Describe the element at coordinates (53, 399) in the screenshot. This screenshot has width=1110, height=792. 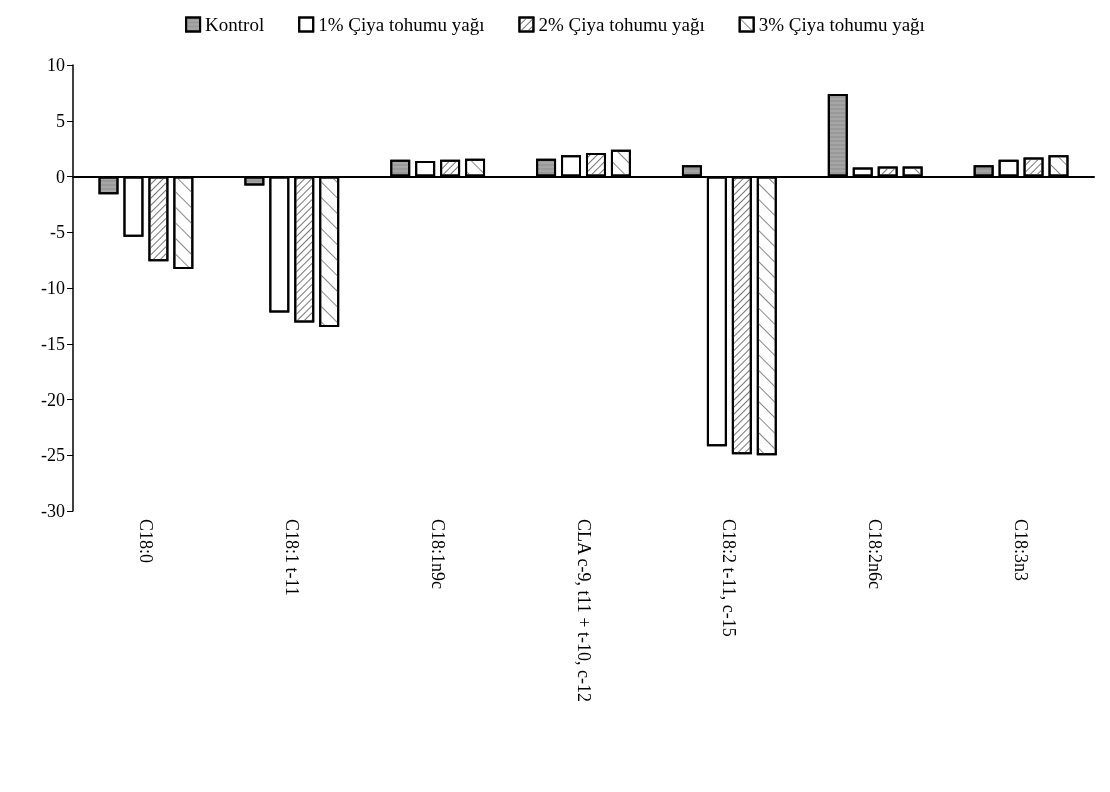
I see `y-tick-label: -20` at that location.